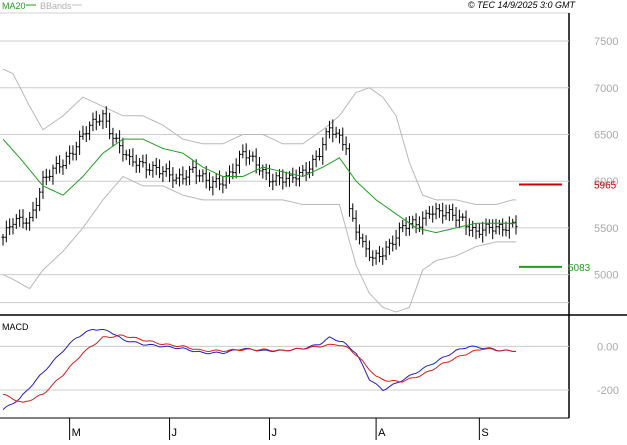 Image resolution: width=627 pixels, height=445 pixels. What do you see at coordinates (382, 433) in the screenshot?
I see `x-tick-label: A` at bounding box center [382, 433].